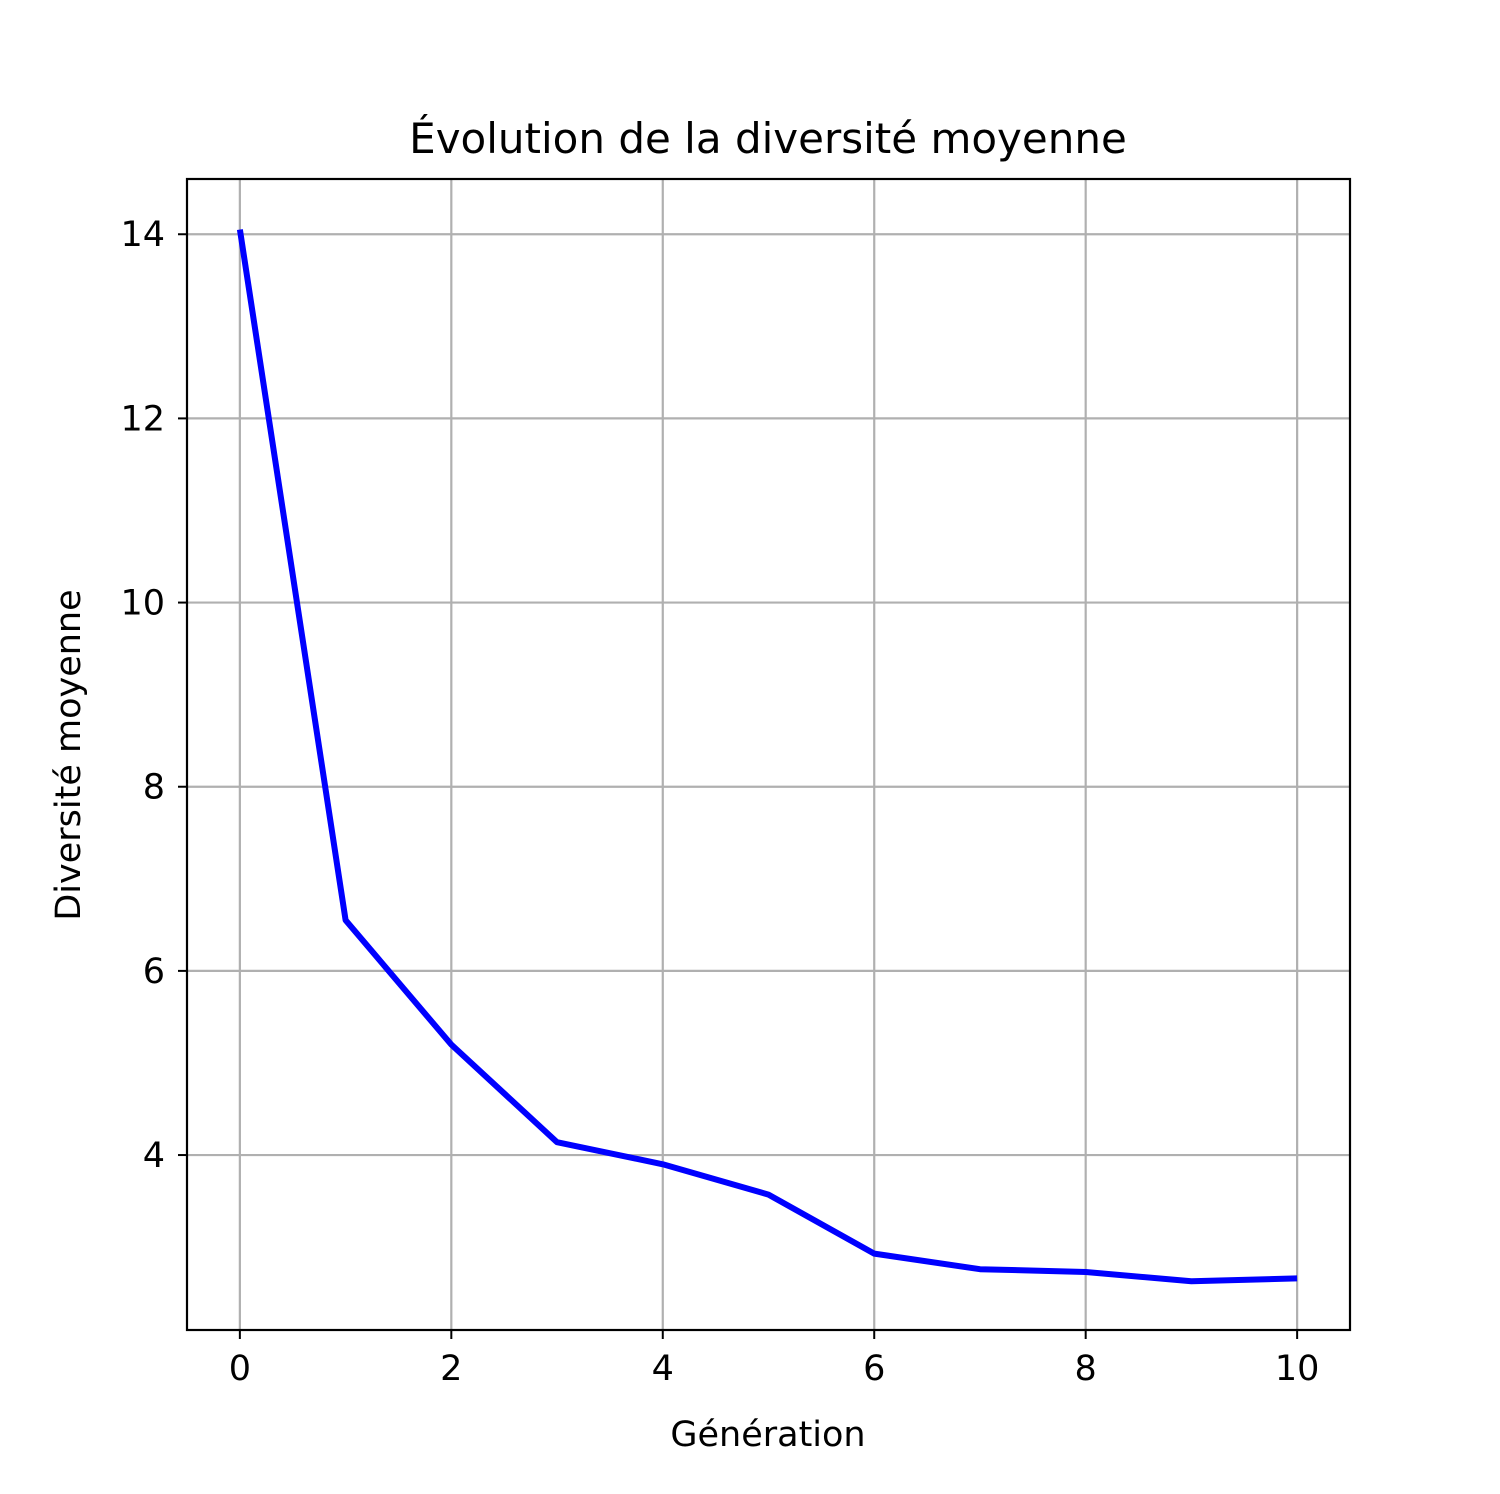 The width and height of the screenshot is (1500, 1494). Describe the element at coordinates (1086, 1369) in the screenshot. I see `x-tick-label: 8` at that location.